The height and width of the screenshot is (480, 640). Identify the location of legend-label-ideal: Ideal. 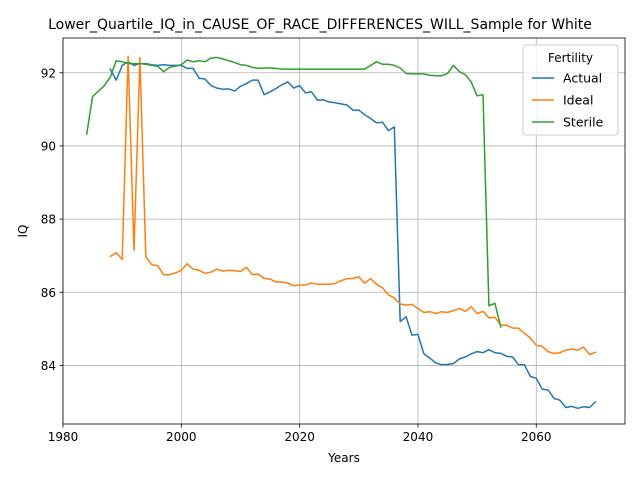
(578, 100).